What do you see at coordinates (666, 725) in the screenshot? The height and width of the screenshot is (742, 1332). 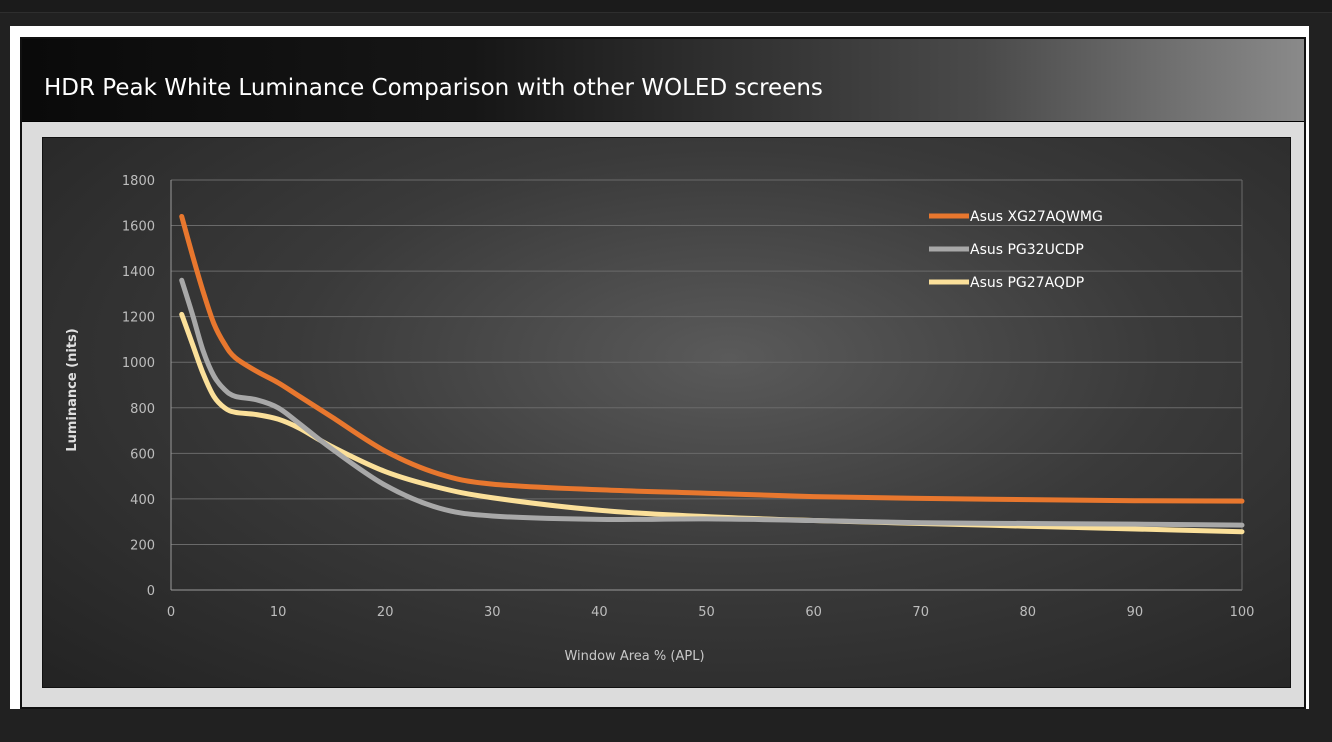 I see `bottom-background` at bounding box center [666, 725].